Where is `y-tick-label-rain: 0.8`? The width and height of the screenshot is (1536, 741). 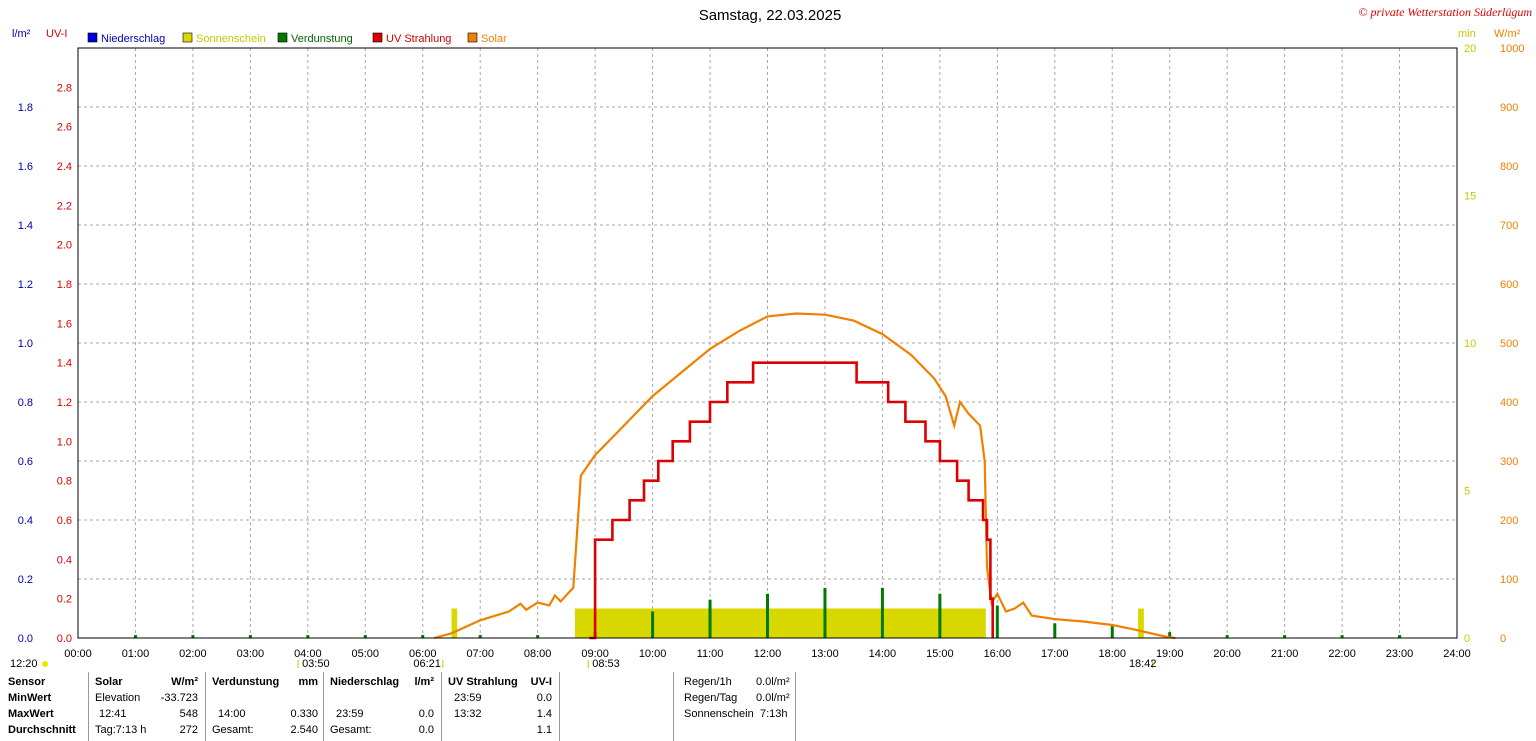 y-tick-label-rain: 0.8 is located at coordinates (25, 403).